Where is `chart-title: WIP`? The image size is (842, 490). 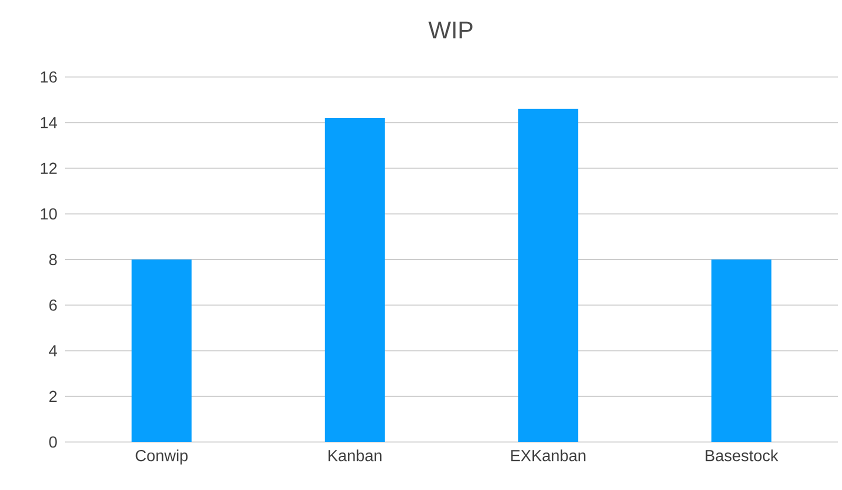 chart-title: WIP is located at coordinates (450, 30).